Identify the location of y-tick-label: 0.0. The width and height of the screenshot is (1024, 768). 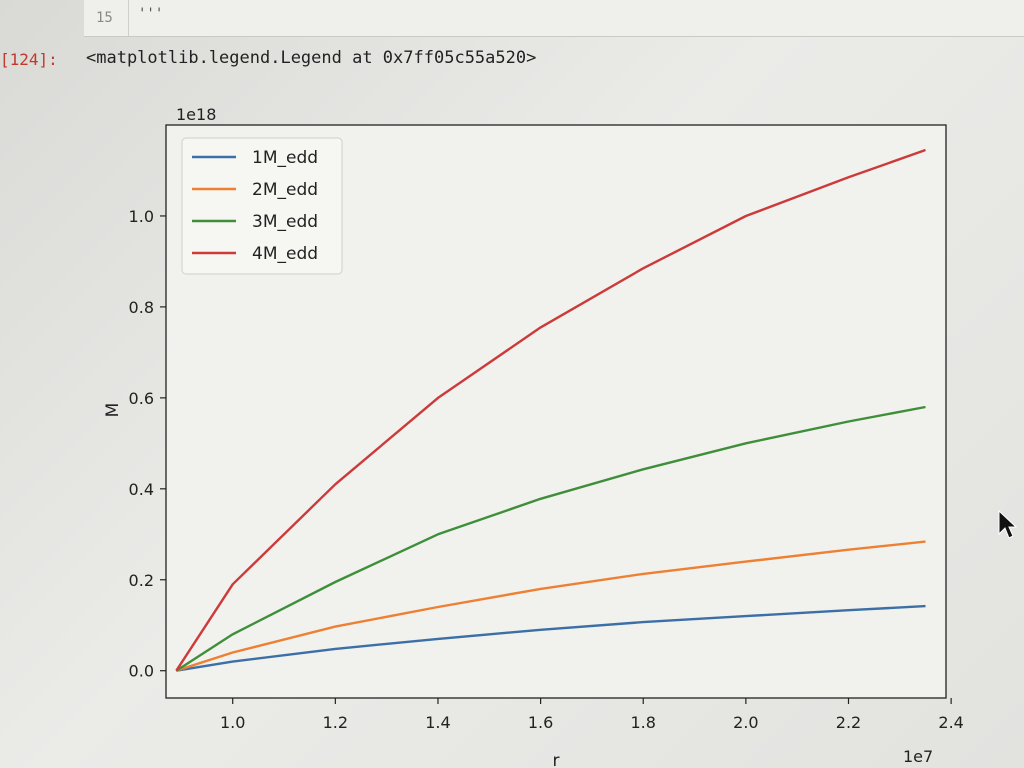
(141, 671).